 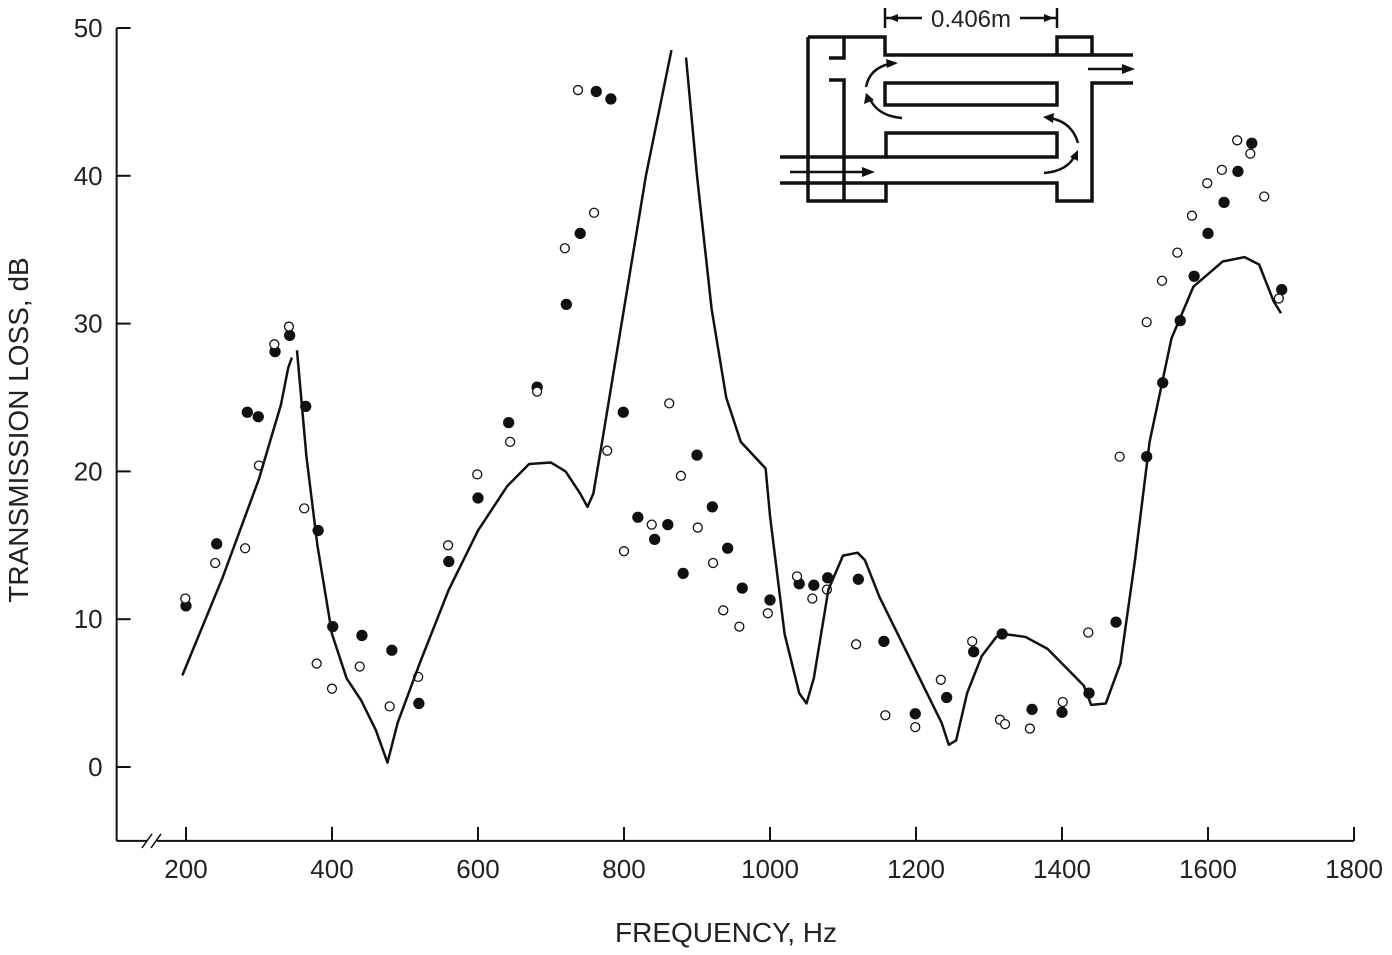 What do you see at coordinates (1208, 869) in the screenshot?
I see `x-tick-label: 1600` at bounding box center [1208, 869].